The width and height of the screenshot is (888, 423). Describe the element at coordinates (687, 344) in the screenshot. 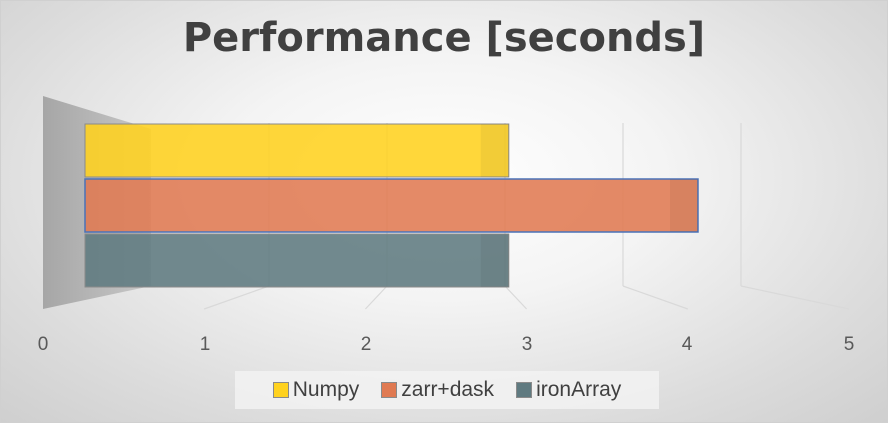

I see `x-tick-label: 4` at that location.